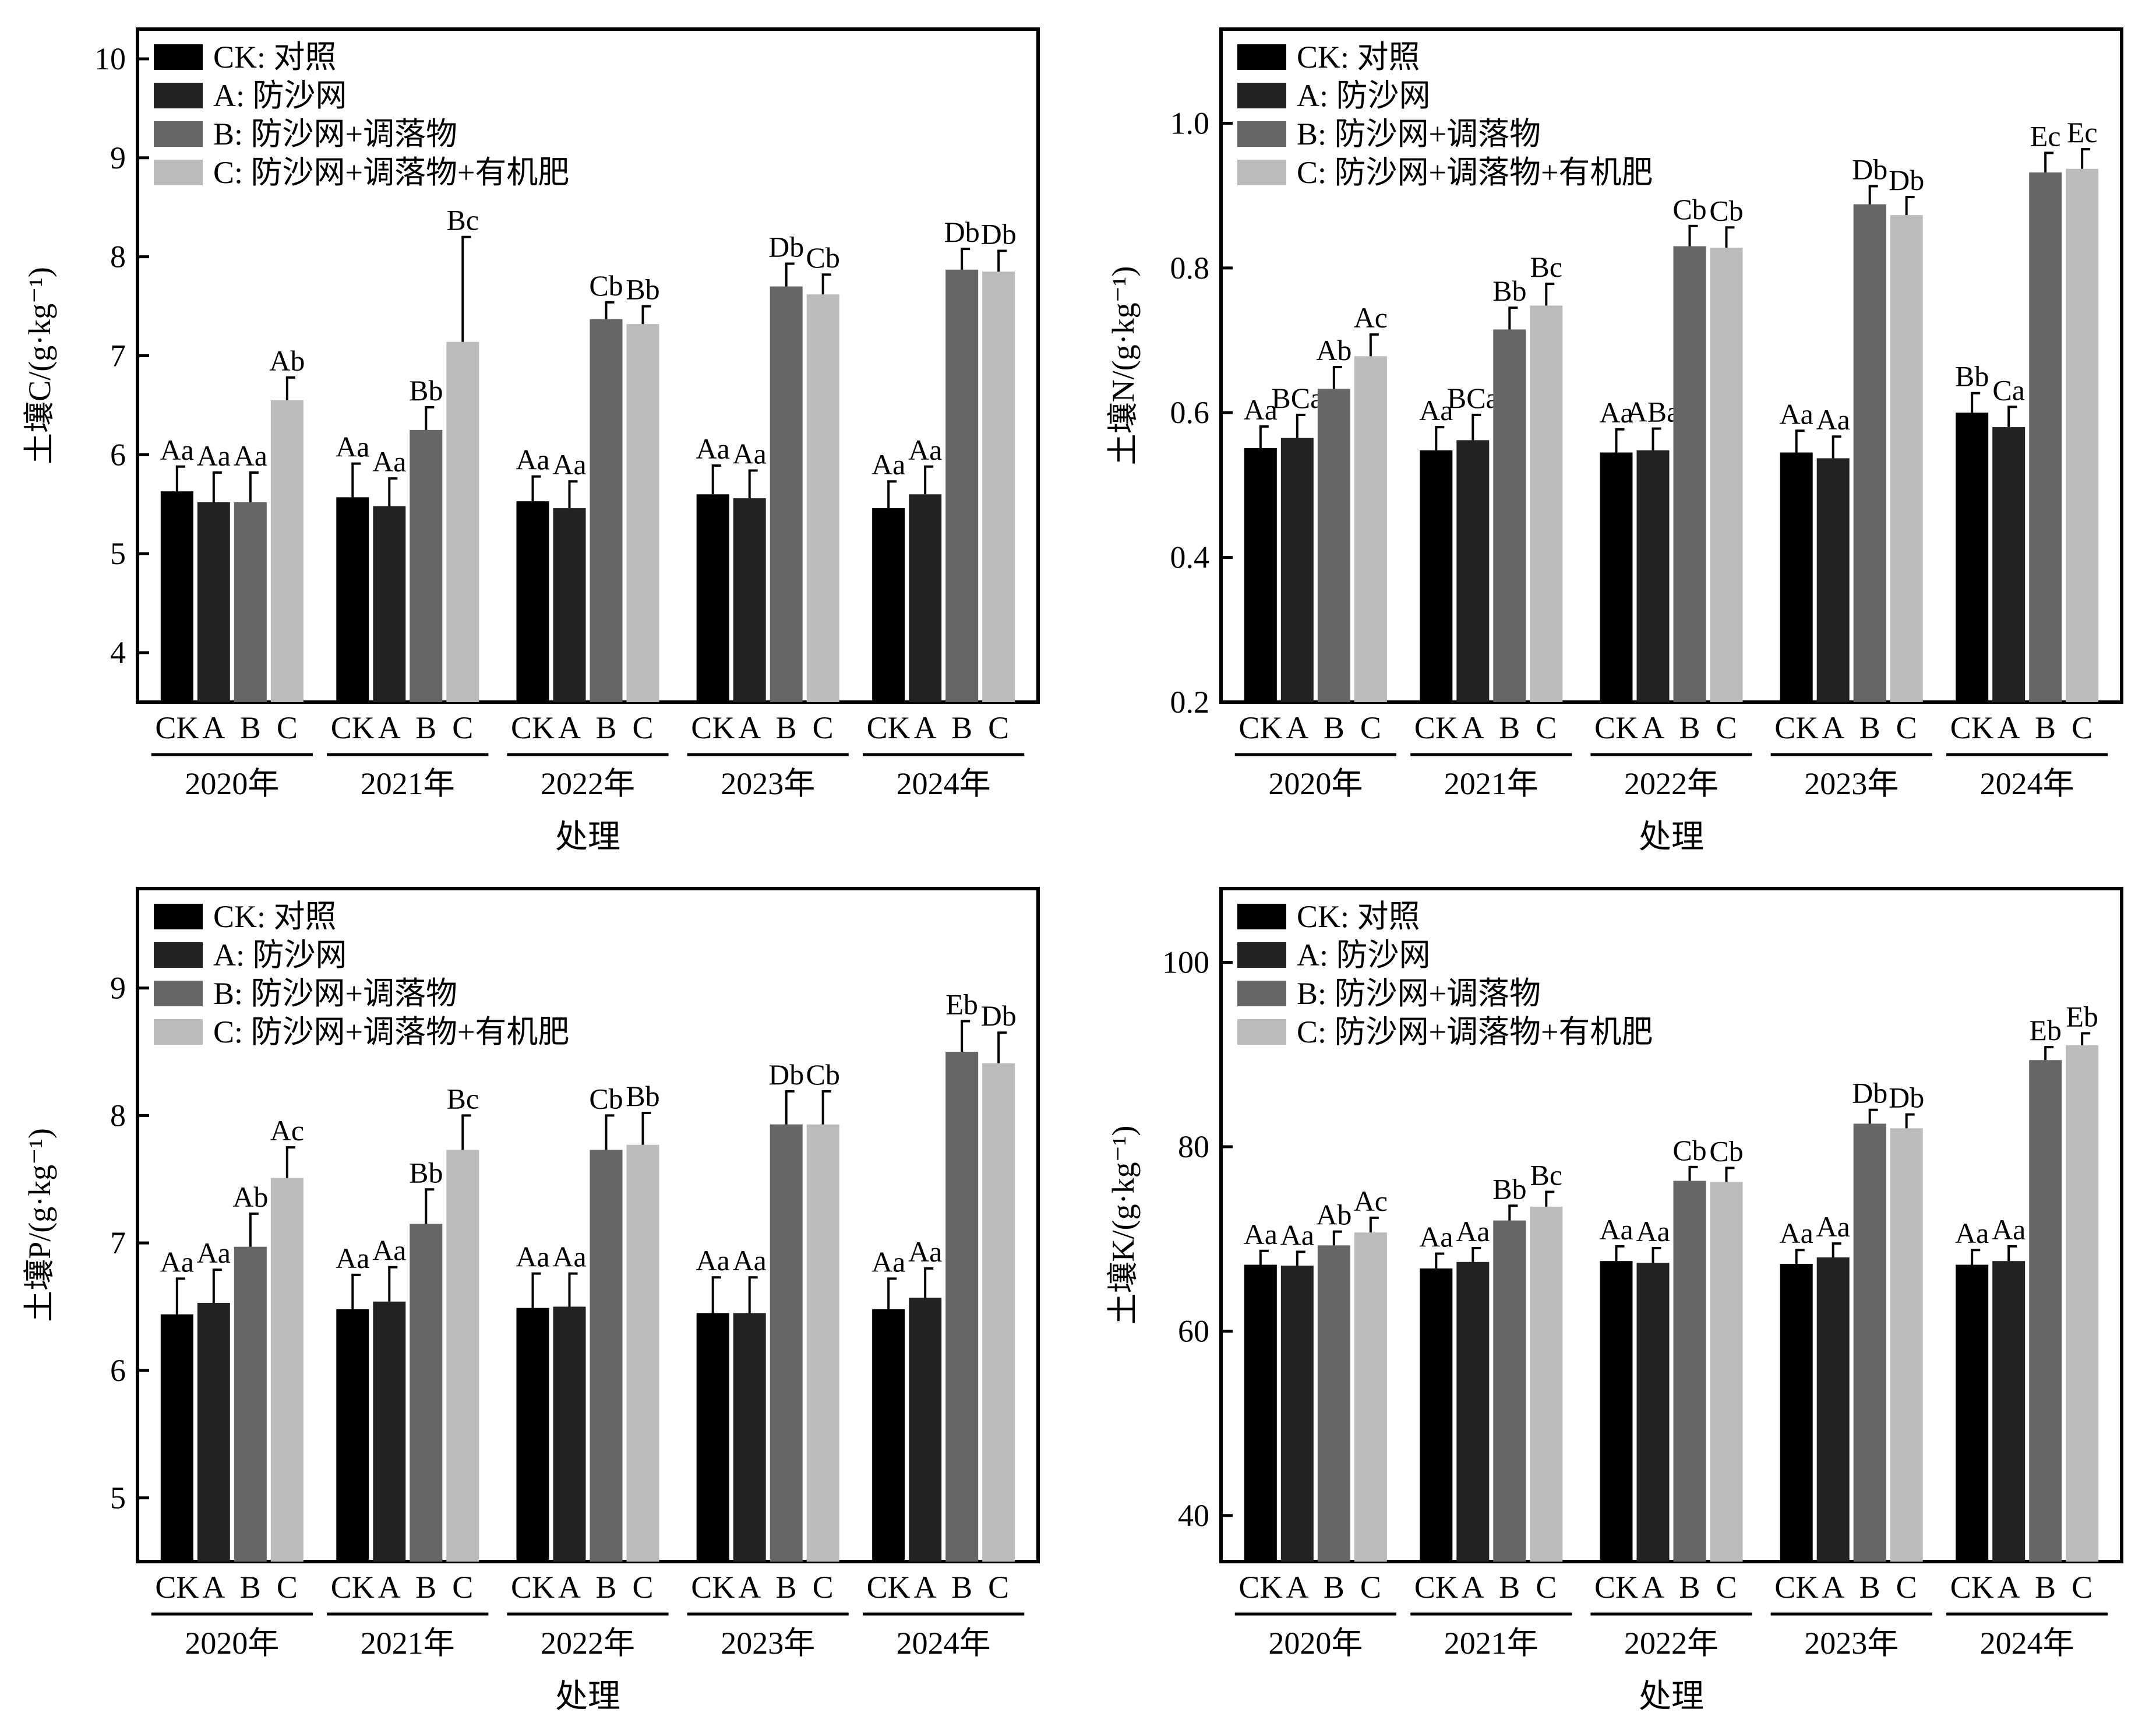  Describe the element at coordinates (335, 134) in the screenshot. I see `legend-label: B: 防沙网+调落物` at that location.